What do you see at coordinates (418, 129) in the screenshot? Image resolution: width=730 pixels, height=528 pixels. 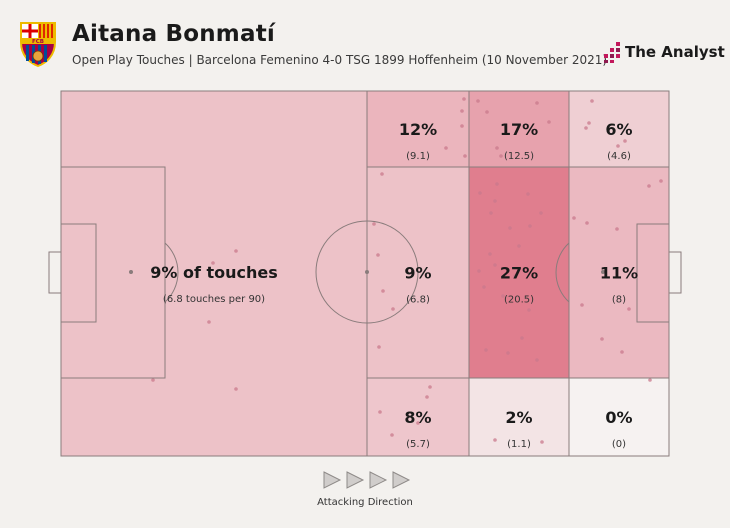 I see `zone-label-mid-top: 12%` at bounding box center [418, 129].